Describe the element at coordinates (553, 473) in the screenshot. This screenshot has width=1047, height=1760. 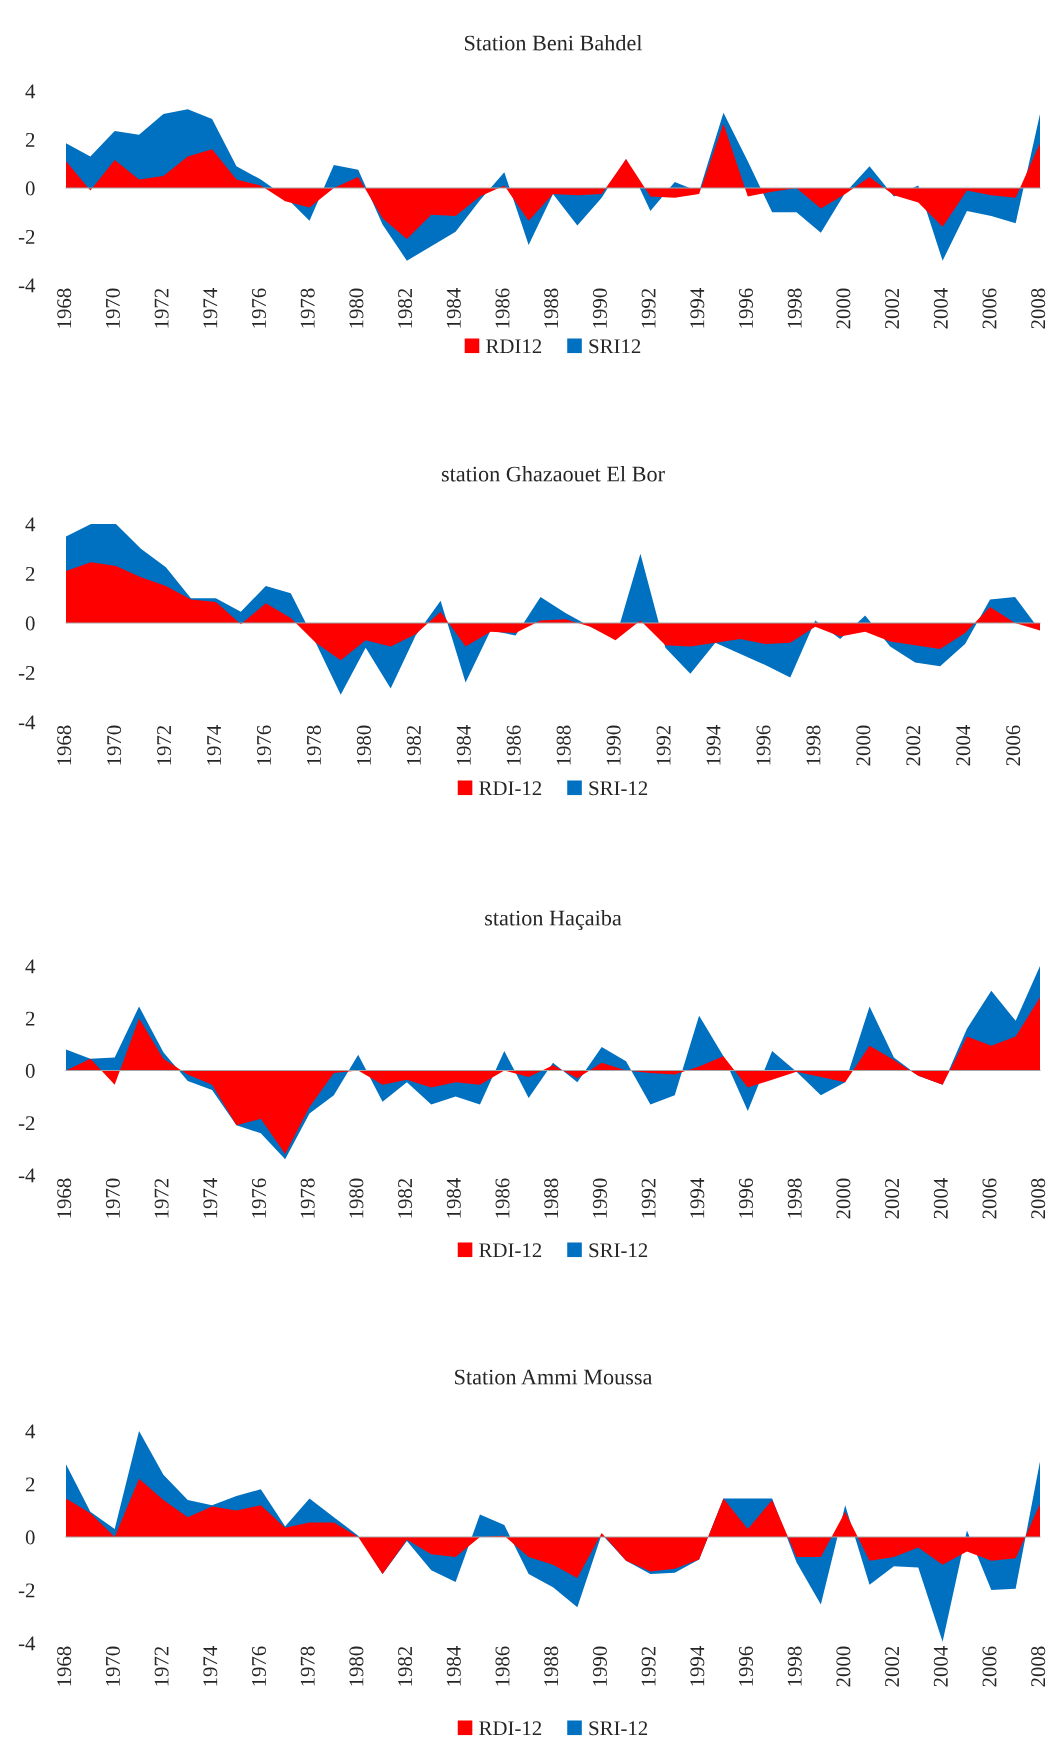
I see `chart-title: station Ghazaouet El Bor` at that location.